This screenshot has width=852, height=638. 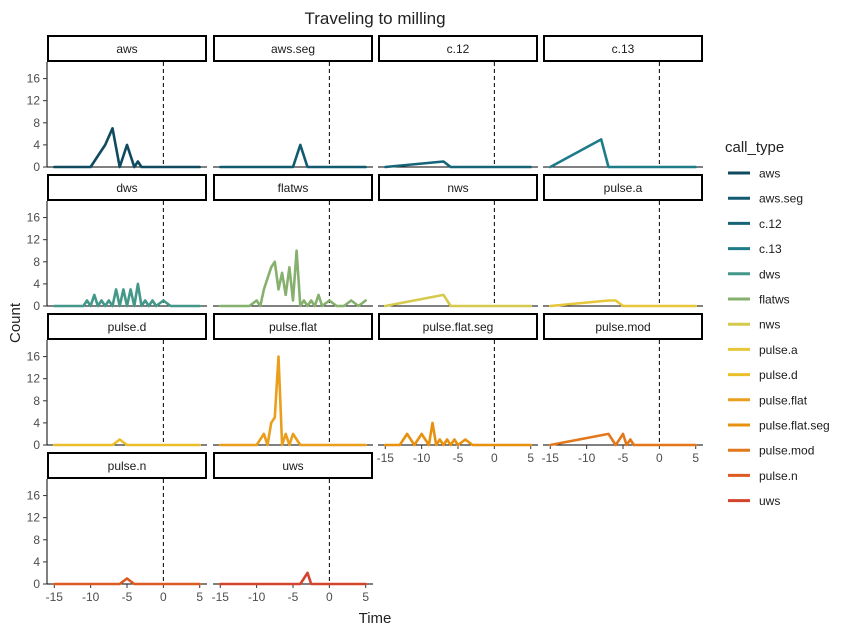 What do you see at coordinates (293, 102) in the screenshot?
I see `facet-panel-aws.seg: aws.seg` at bounding box center [293, 102].